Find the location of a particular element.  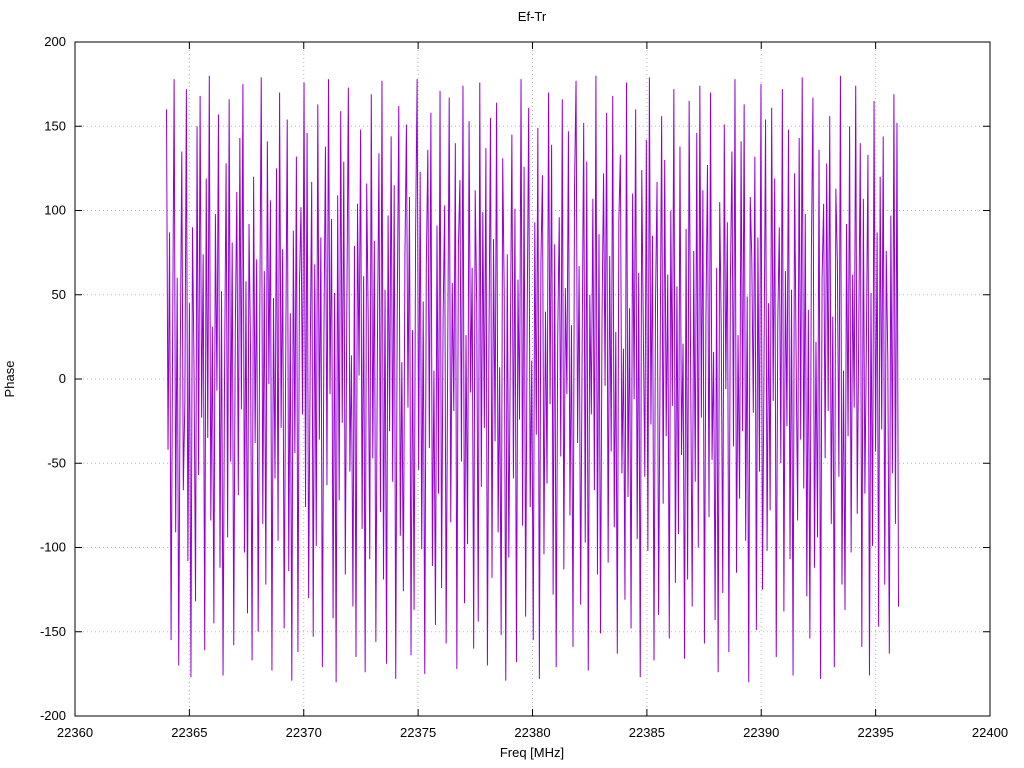

x-tick-label: 22400 is located at coordinates (990, 732).